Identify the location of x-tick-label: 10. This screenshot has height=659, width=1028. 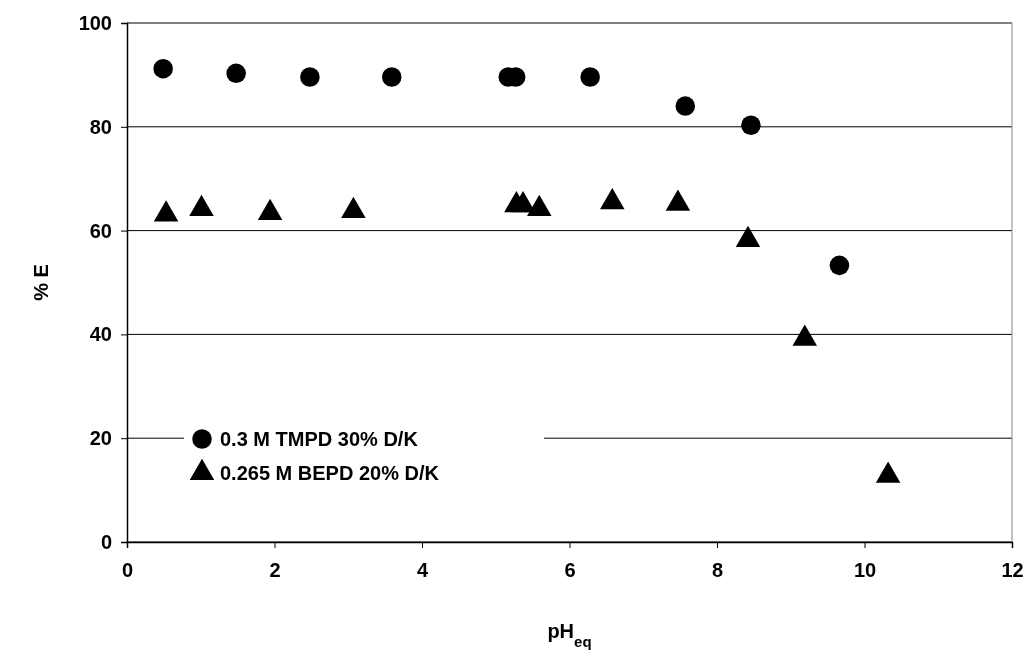
(865, 570).